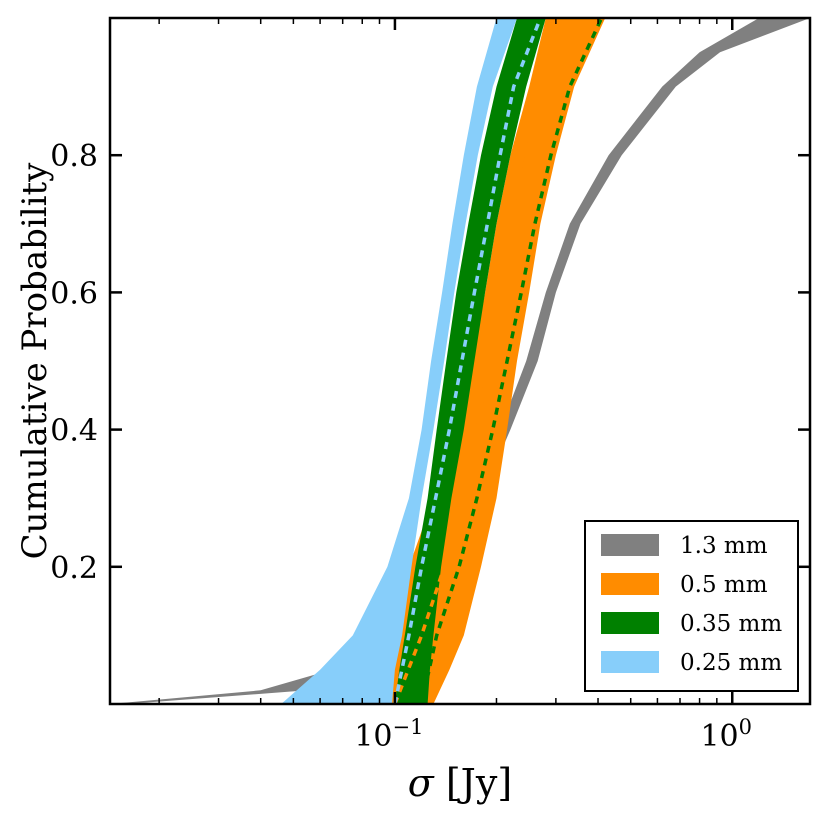  Describe the element at coordinates (731, 663) in the screenshot. I see `legend-label: 0.25 mm` at that location.